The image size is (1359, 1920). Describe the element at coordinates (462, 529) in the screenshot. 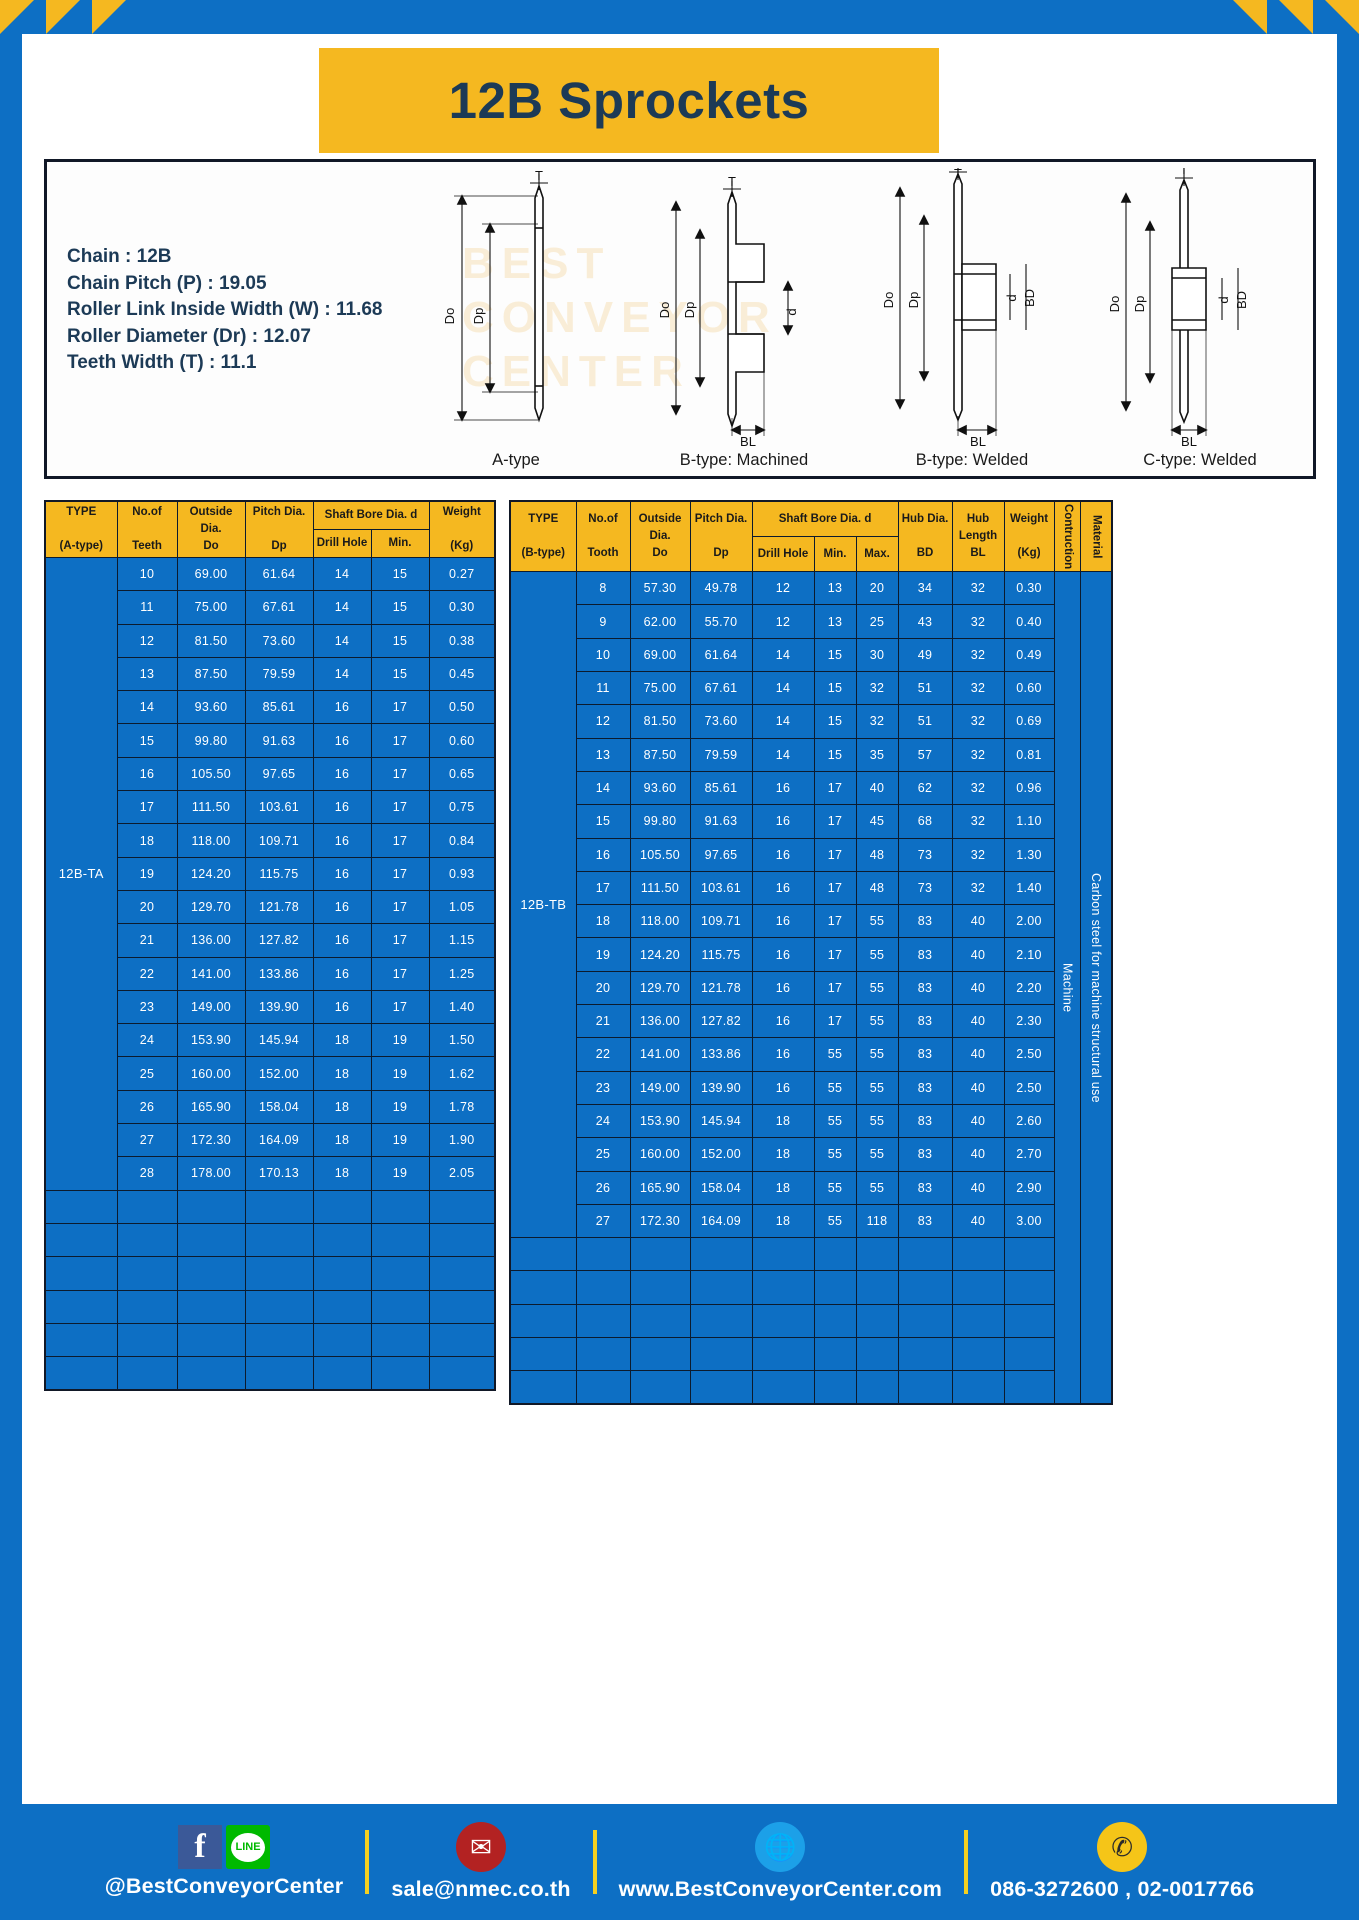

I see `th-weight-a: Weight (Kg)` at that location.